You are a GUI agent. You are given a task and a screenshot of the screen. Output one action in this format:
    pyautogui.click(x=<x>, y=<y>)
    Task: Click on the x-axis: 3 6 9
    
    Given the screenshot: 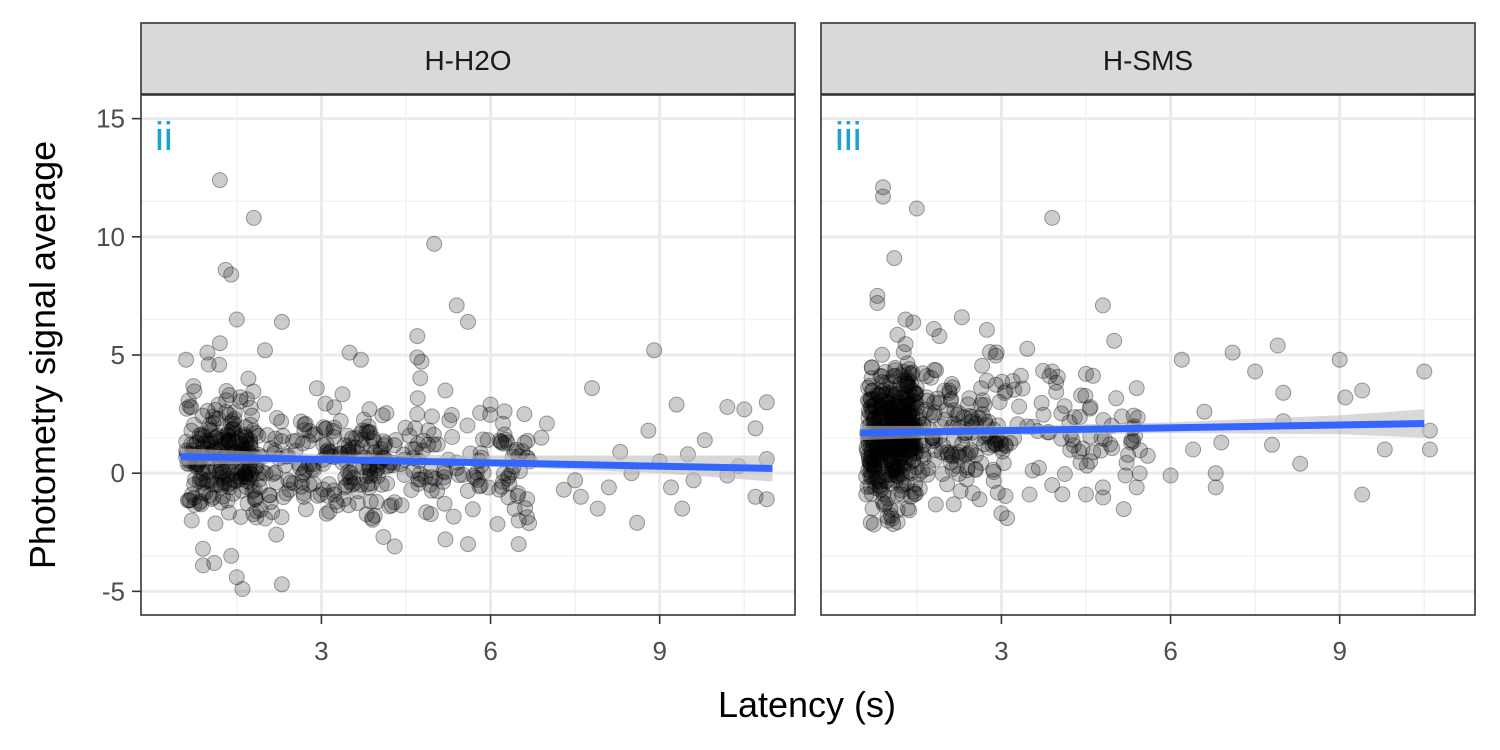 What is the action you would take?
    pyautogui.click(x=490, y=640)
    